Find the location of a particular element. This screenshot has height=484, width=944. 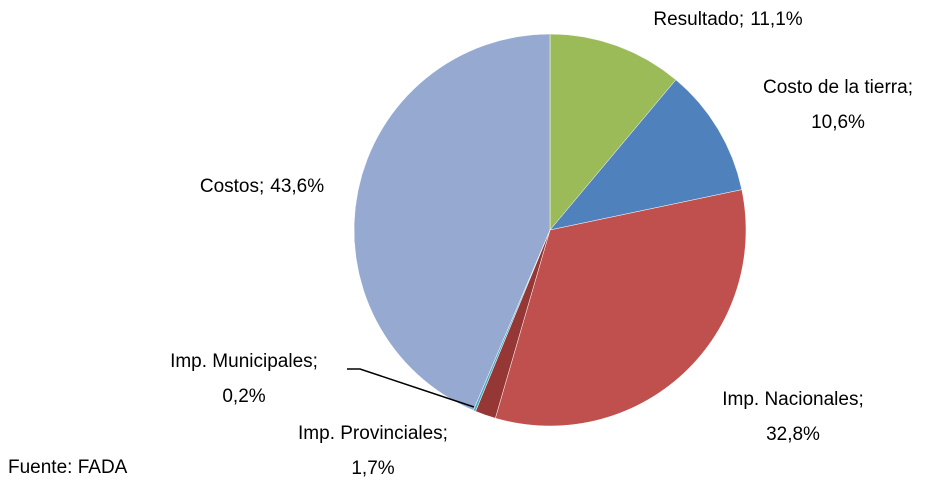

data-label: Resultado; 11,1% is located at coordinates (727, 19).